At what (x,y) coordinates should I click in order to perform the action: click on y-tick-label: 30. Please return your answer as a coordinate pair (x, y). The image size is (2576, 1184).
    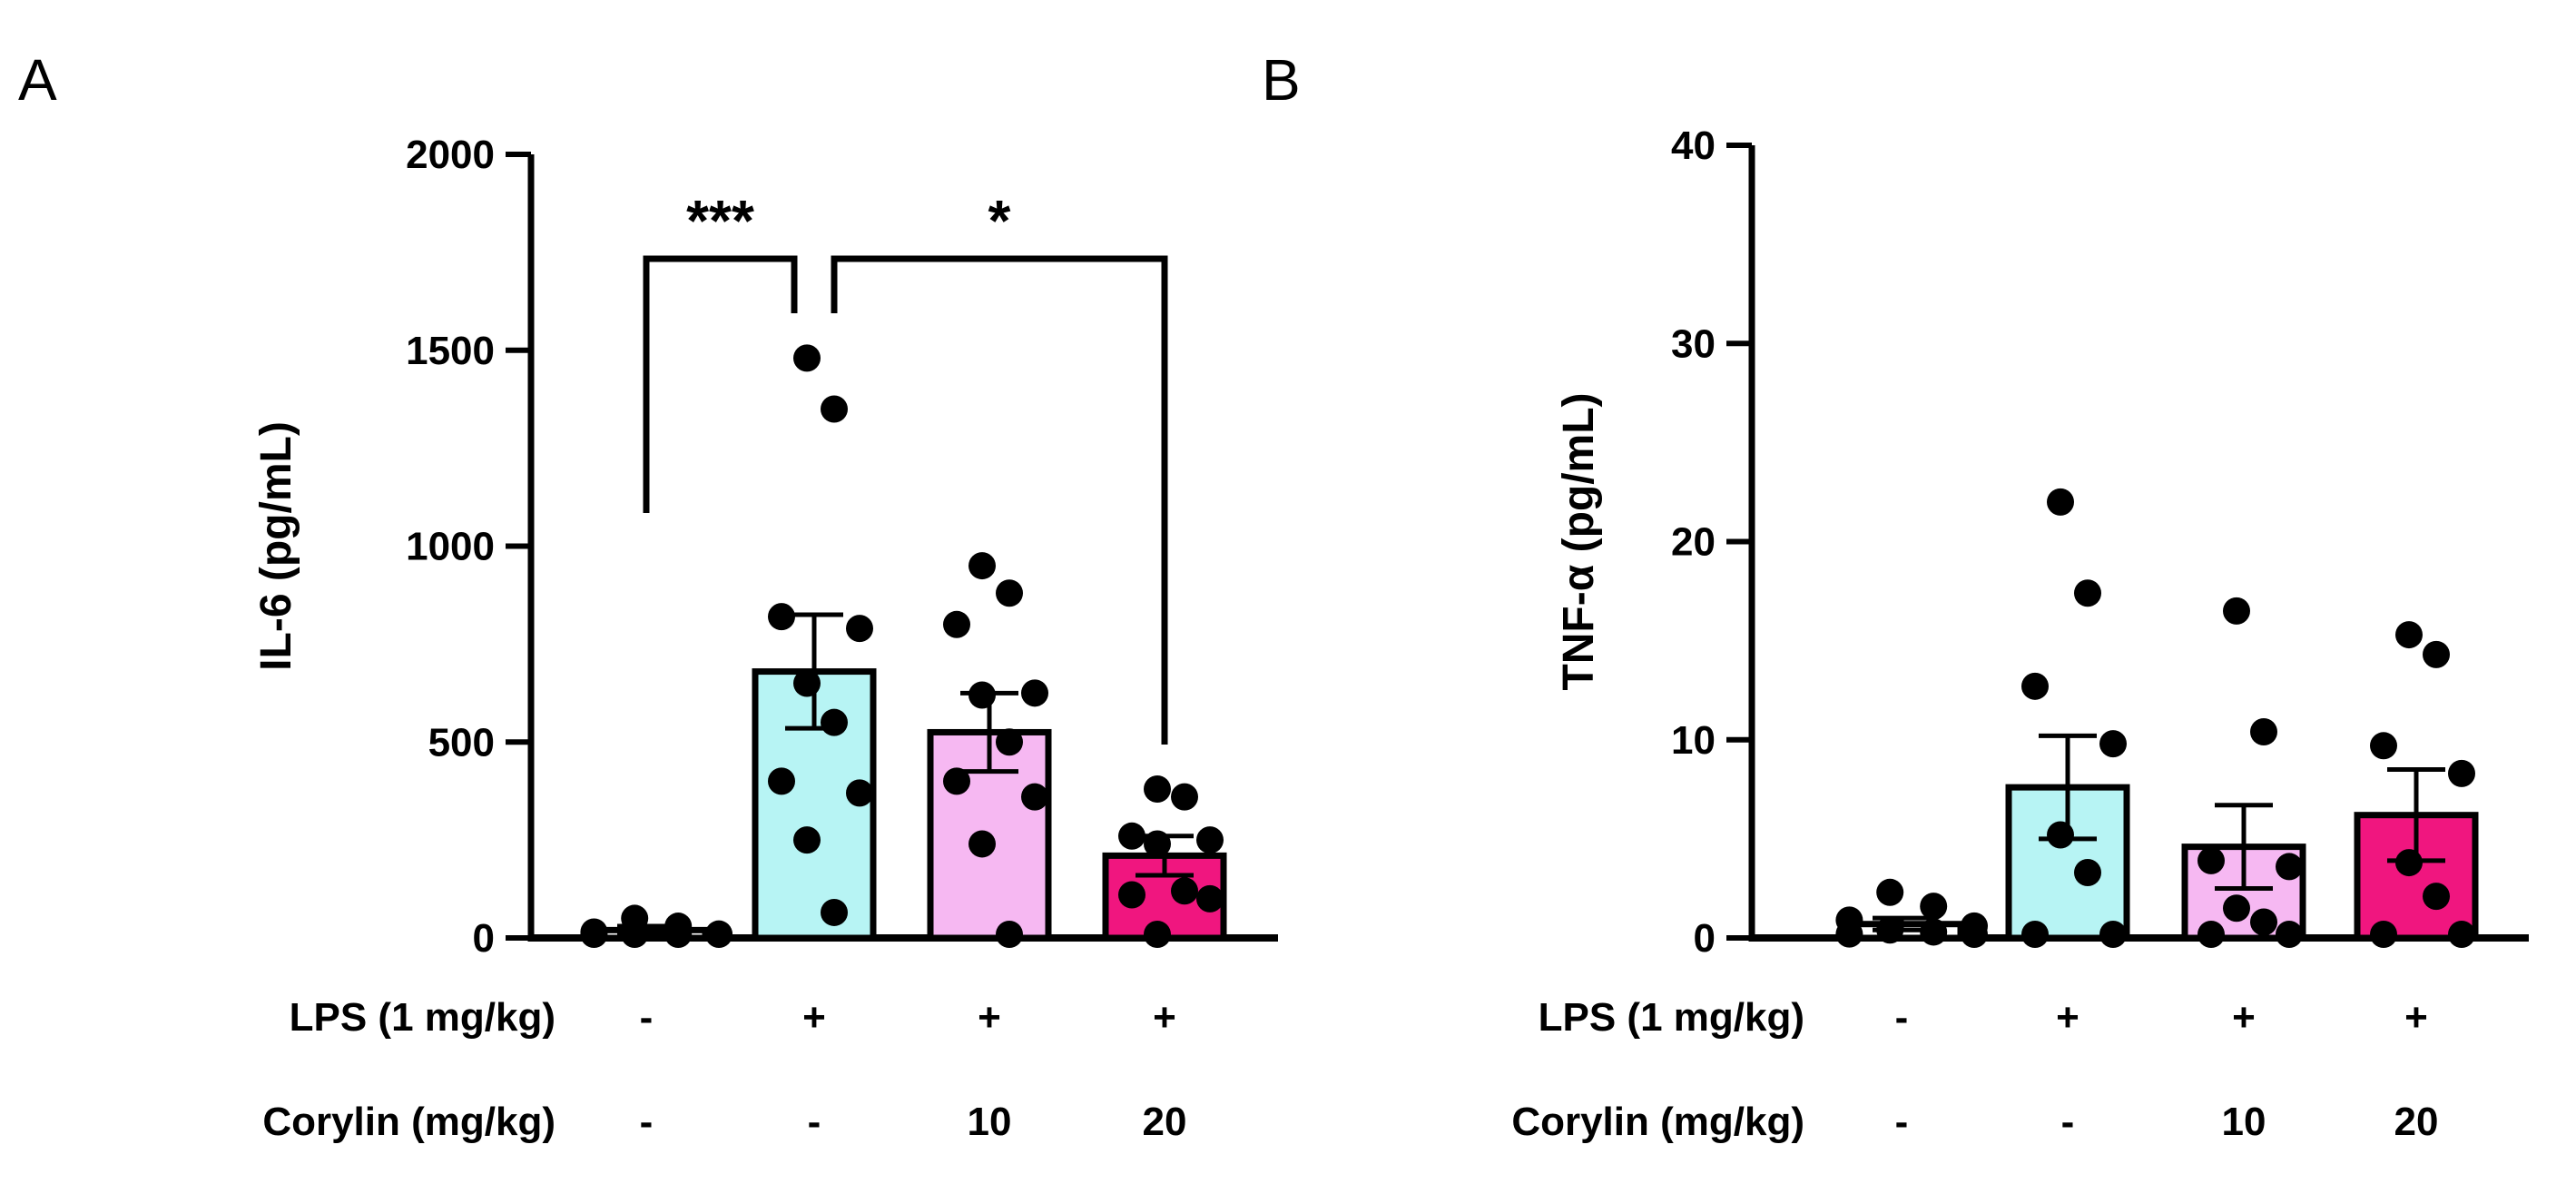
    Looking at the image, I should click on (1693, 343).